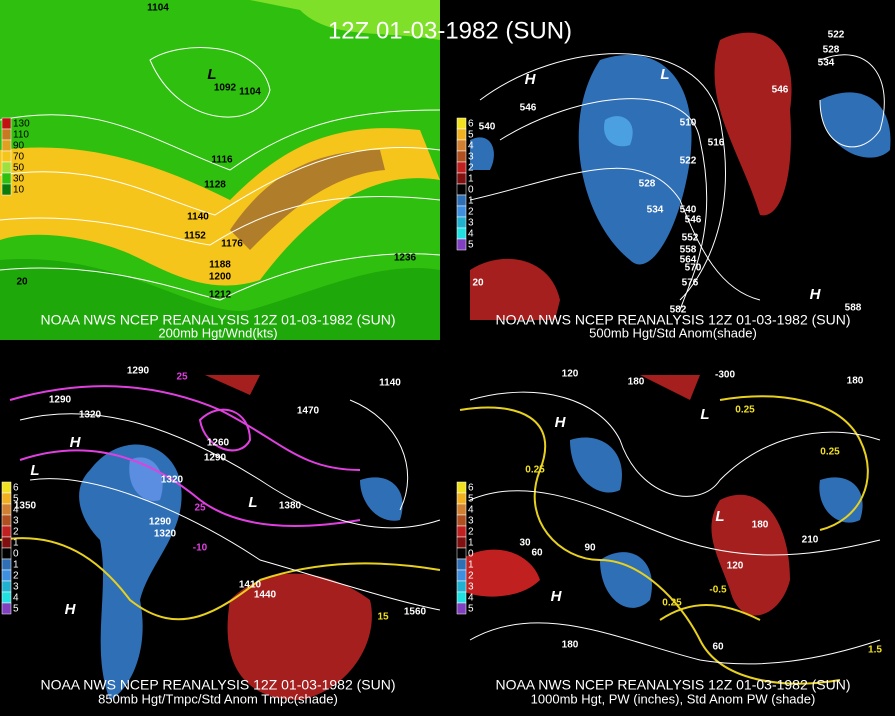 The image size is (895, 716). What do you see at coordinates (290, 506) in the screenshot?
I see `contour-label: 1380` at bounding box center [290, 506].